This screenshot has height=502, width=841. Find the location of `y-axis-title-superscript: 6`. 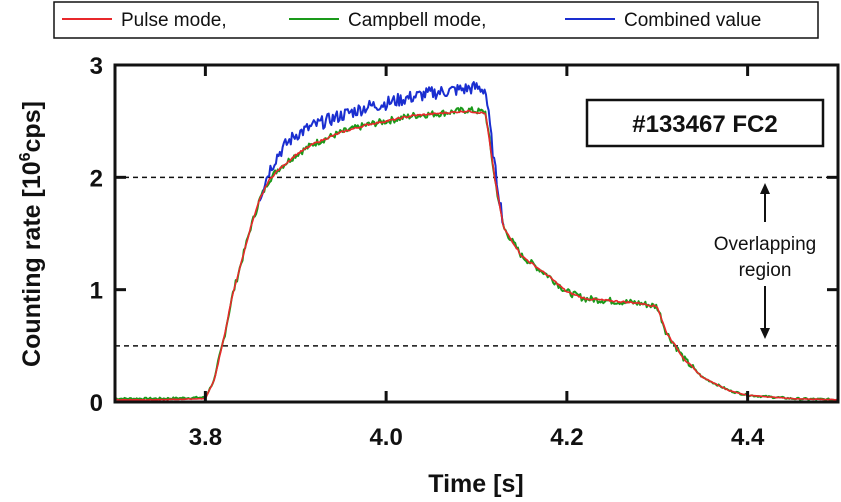

y-axis-title-superscript: 6 is located at coordinates (25, 156).